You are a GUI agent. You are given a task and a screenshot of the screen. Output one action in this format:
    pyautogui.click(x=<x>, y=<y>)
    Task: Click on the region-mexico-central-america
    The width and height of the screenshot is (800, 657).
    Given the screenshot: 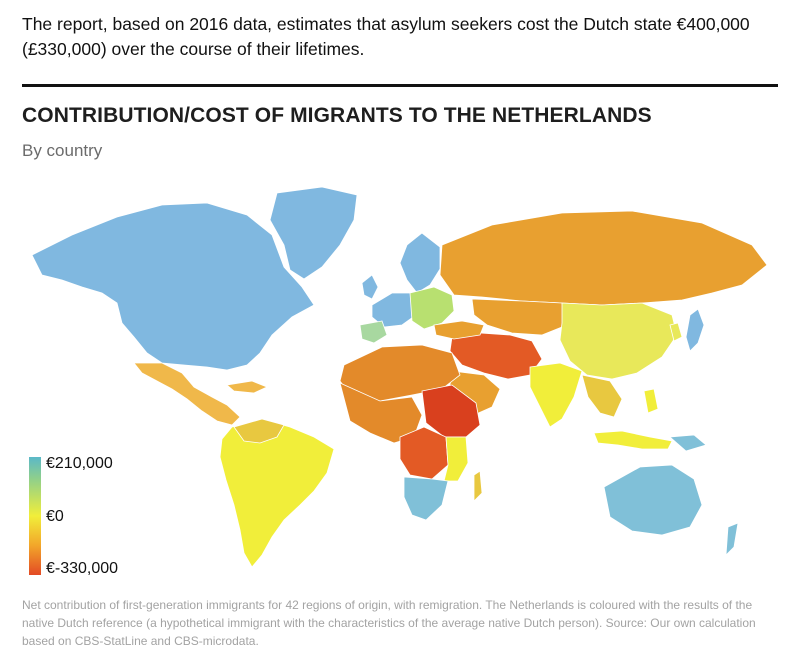 What is the action you would take?
    pyautogui.click(x=187, y=394)
    